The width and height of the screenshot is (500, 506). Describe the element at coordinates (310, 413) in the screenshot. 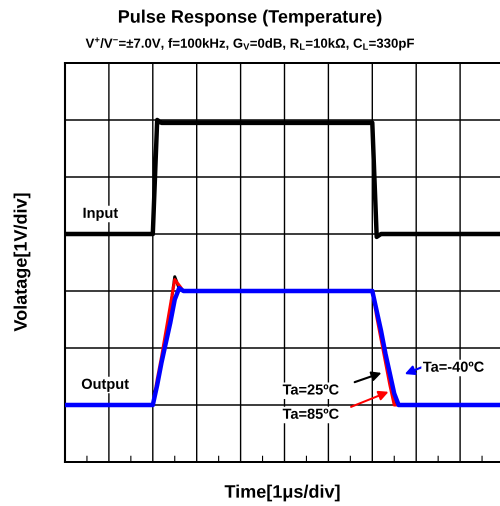

I see `text: Ta=85ºC` at that location.